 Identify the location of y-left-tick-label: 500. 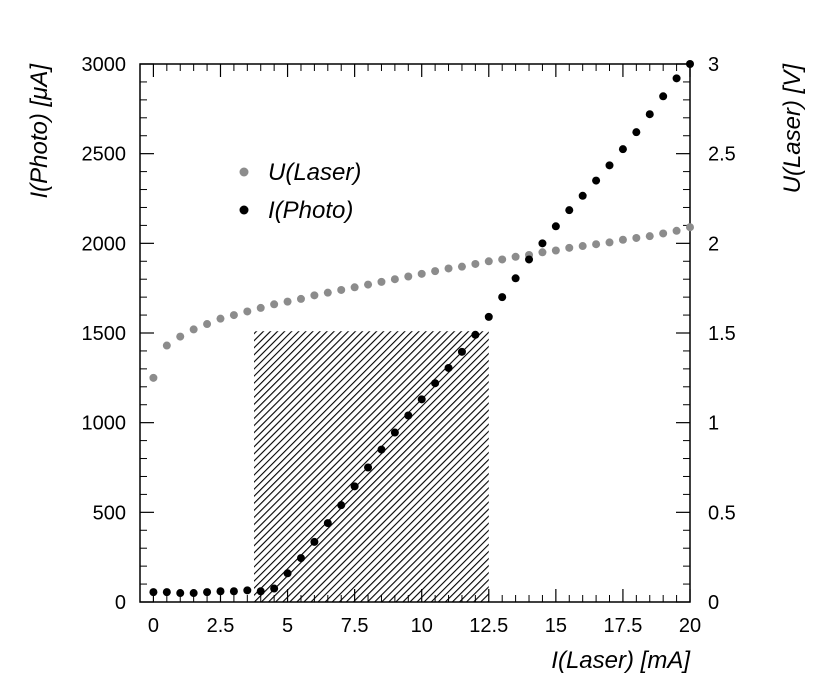
(109, 513).